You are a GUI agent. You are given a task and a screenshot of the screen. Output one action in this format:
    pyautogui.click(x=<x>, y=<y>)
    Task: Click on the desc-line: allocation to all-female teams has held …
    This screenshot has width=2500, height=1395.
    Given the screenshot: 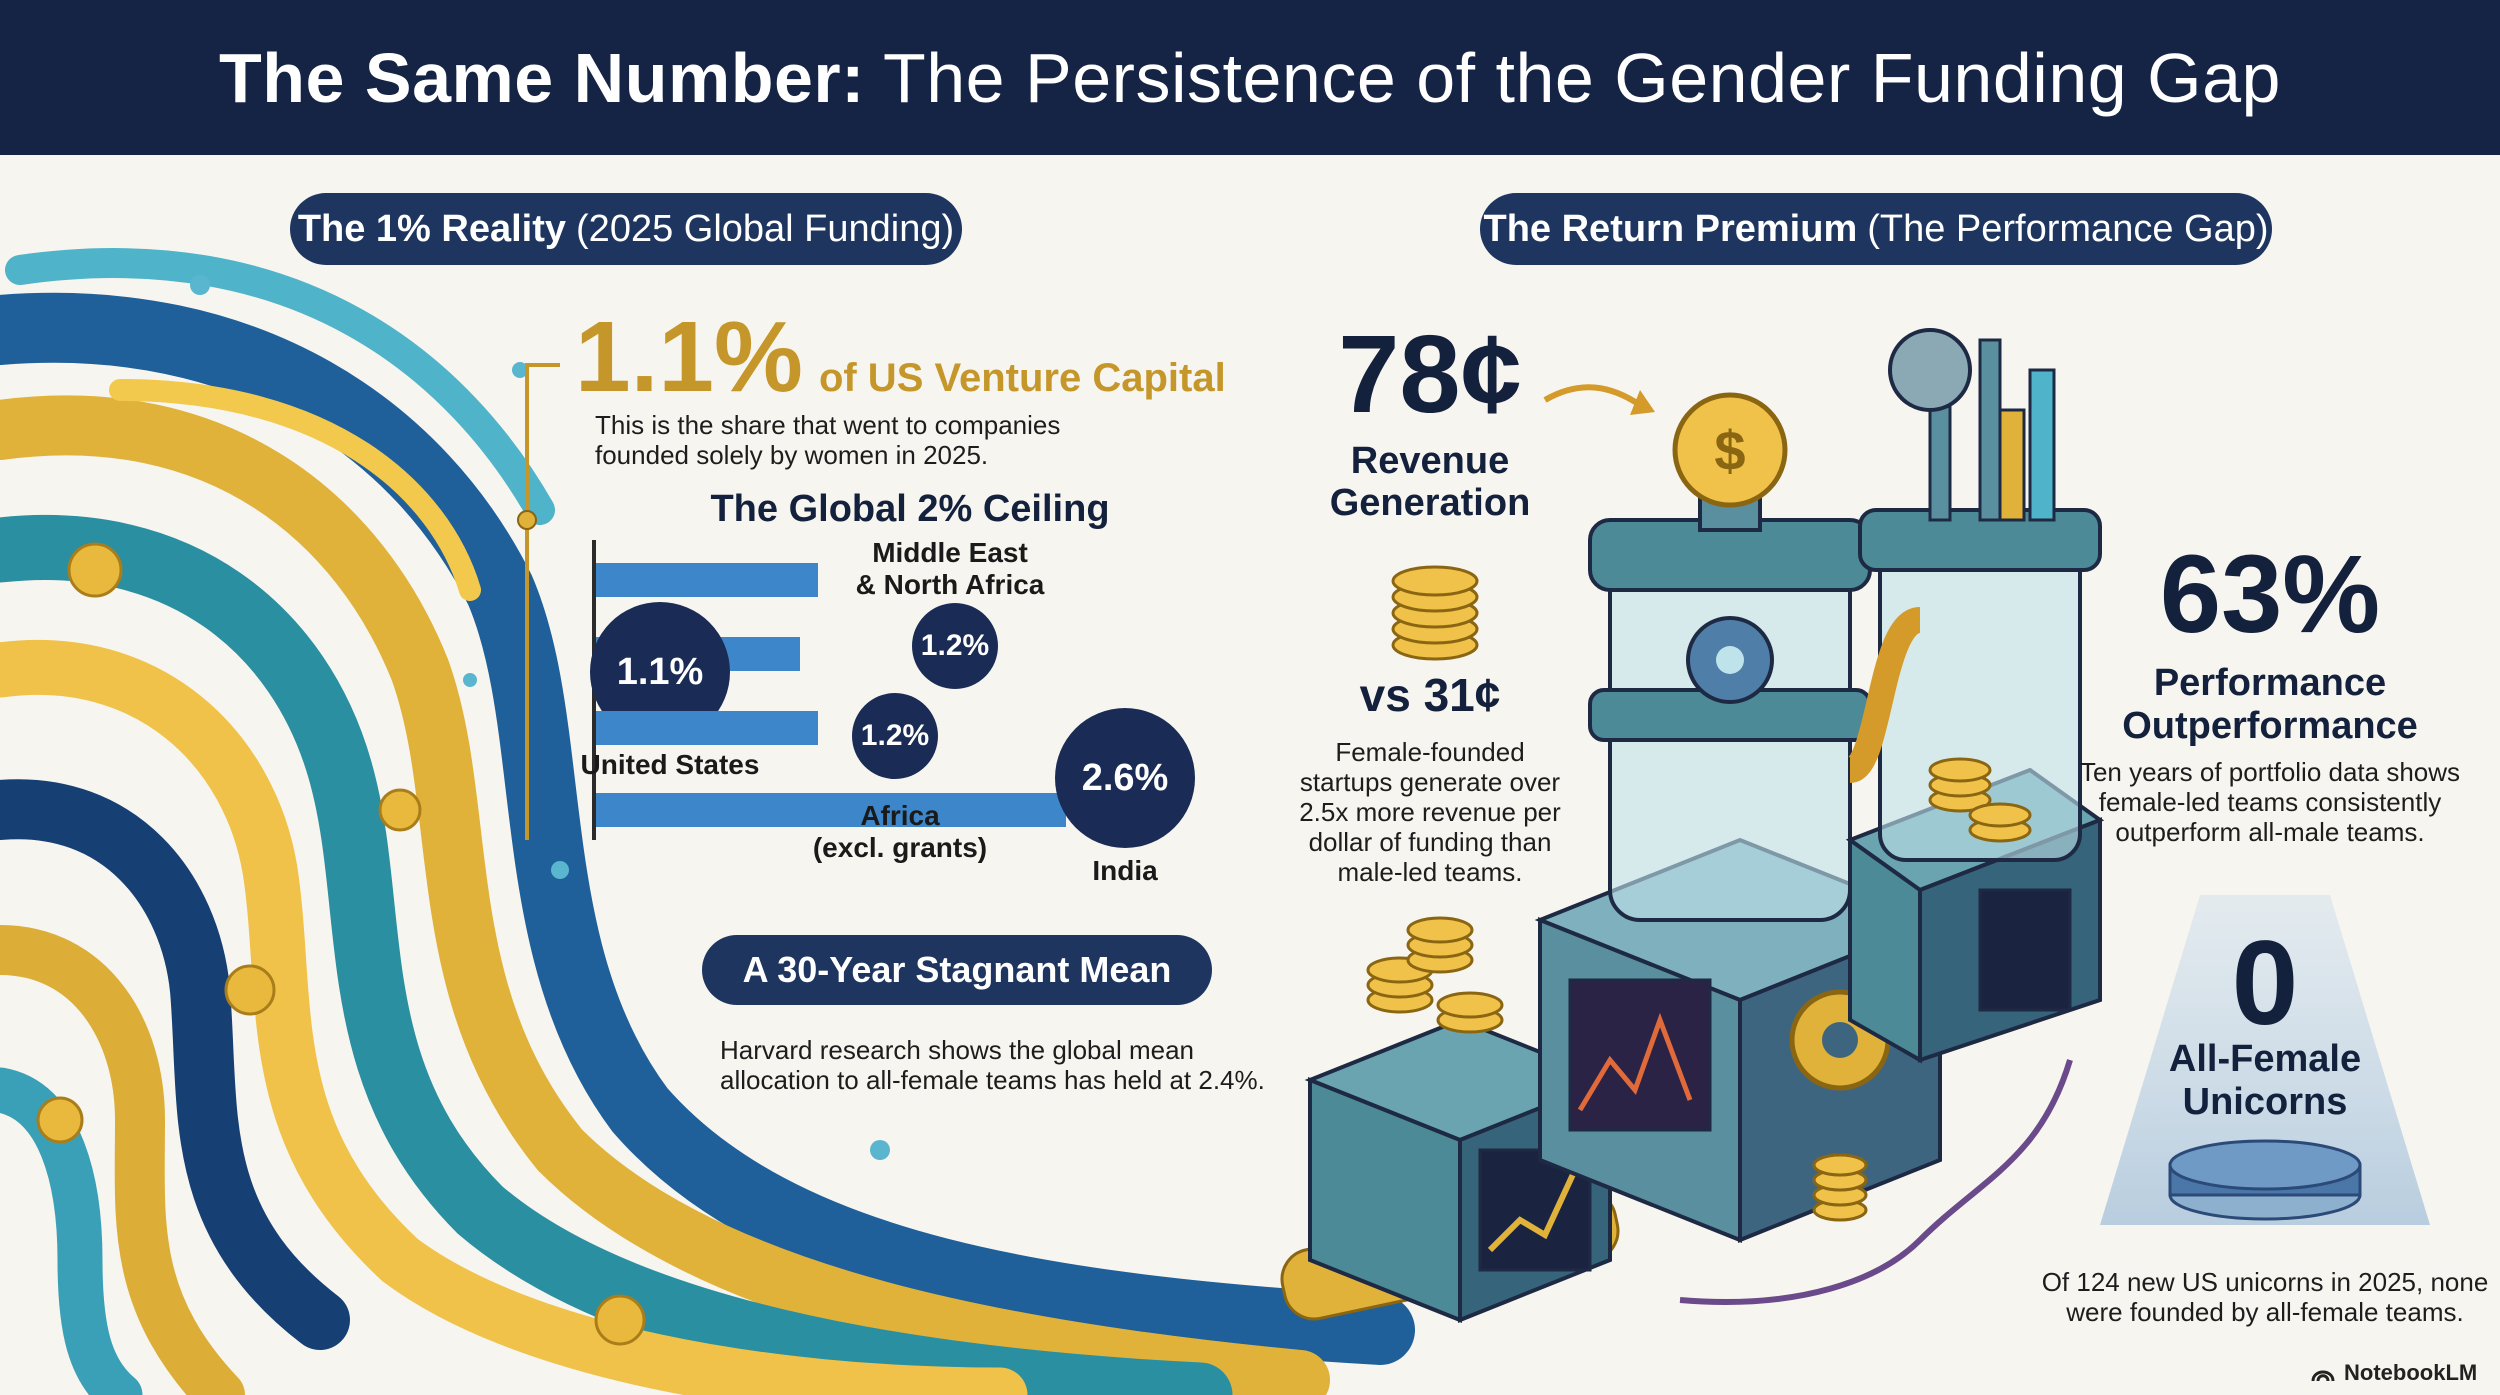 What is the action you would take?
    pyautogui.click(x=992, y=1080)
    